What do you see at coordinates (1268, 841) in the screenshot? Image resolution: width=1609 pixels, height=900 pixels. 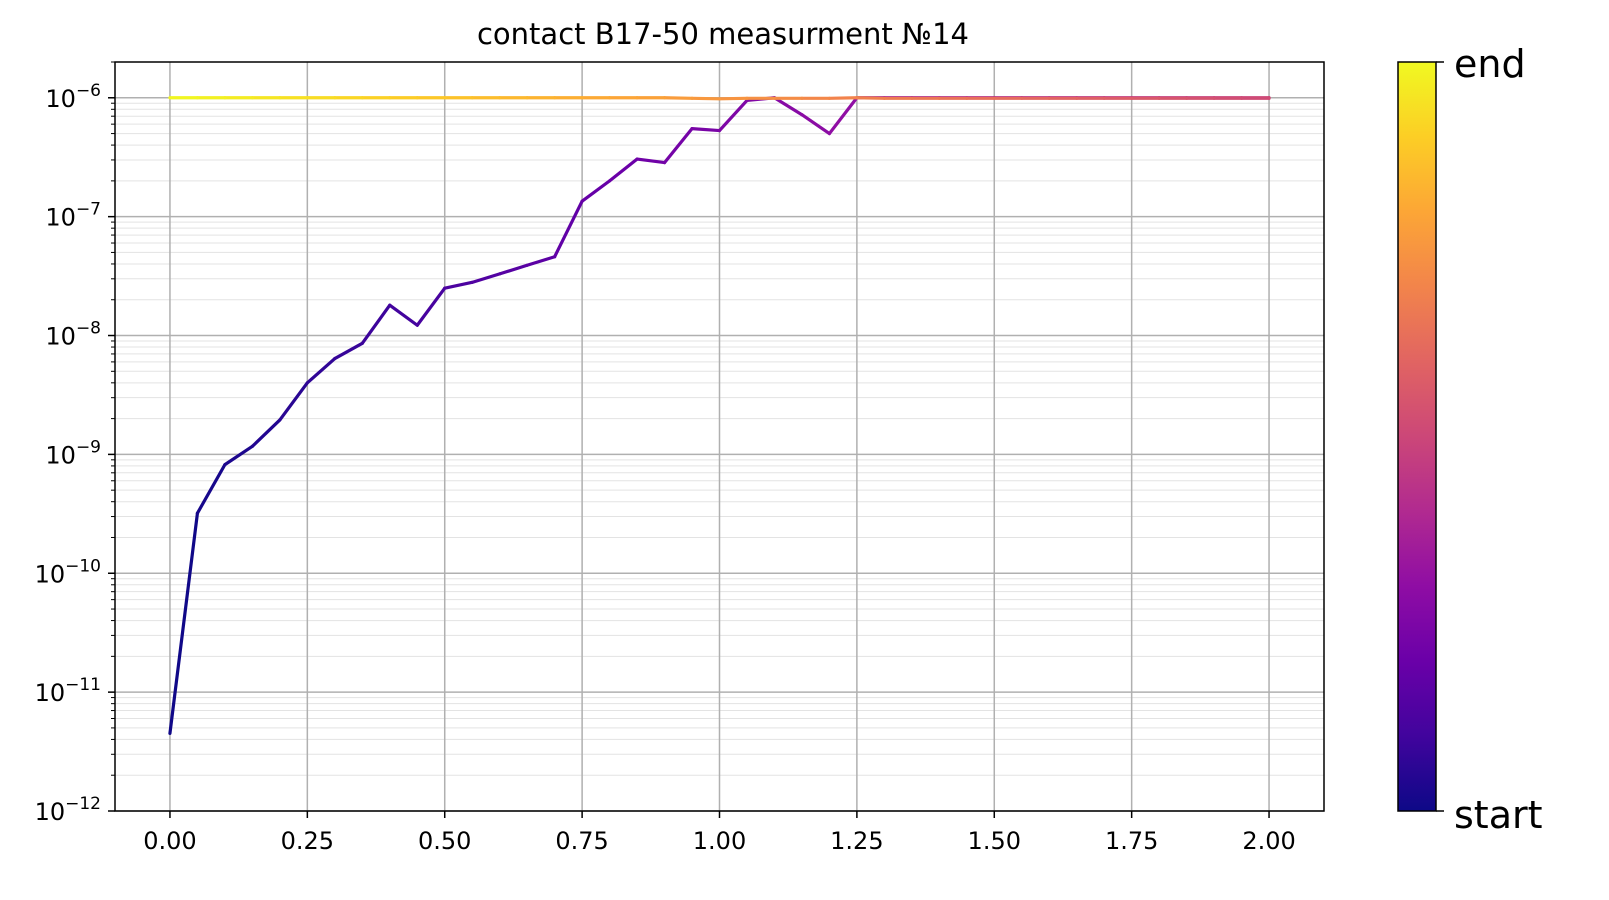 I see `x-tick-label: 2.00` at bounding box center [1268, 841].